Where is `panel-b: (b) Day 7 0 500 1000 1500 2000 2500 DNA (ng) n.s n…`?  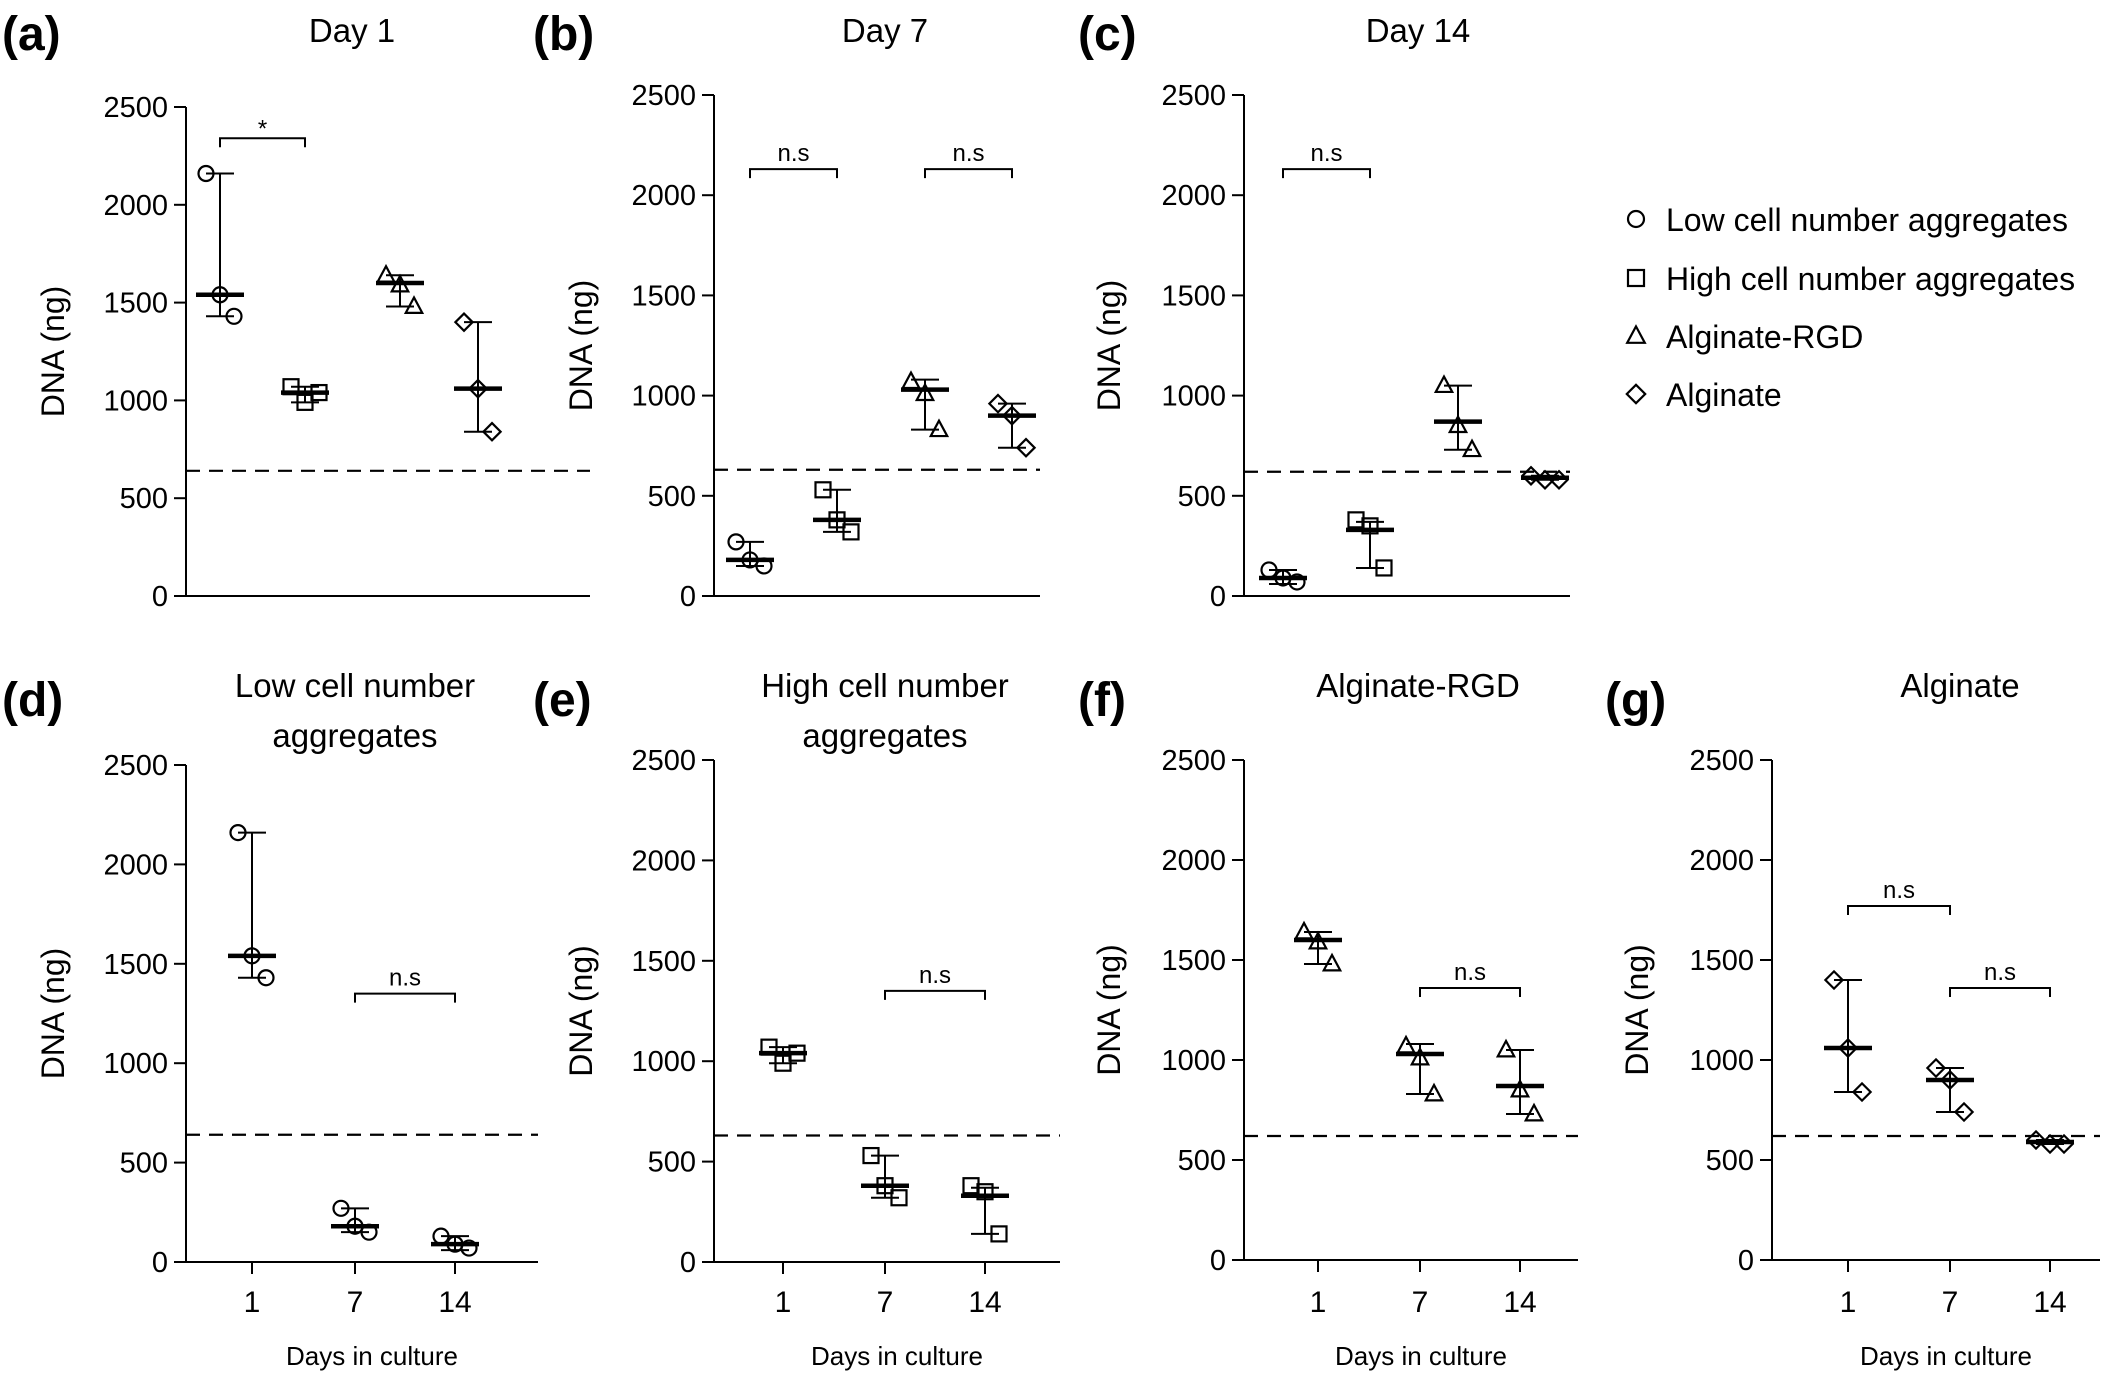 panel-b: (b) Day 7 0 500 1000 1500 2000 2500 DNA (ng) n.s n… is located at coordinates (786, 310).